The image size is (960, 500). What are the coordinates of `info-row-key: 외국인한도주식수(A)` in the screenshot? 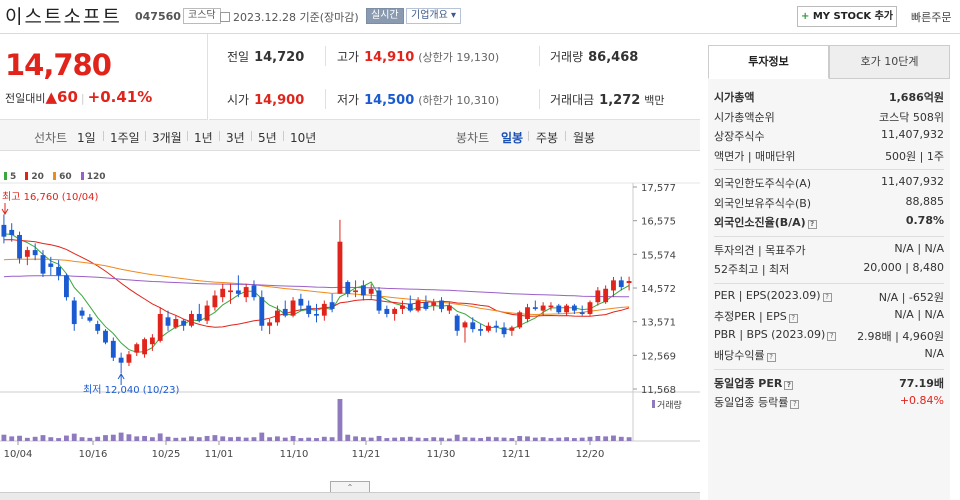 It's located at (763, 183).